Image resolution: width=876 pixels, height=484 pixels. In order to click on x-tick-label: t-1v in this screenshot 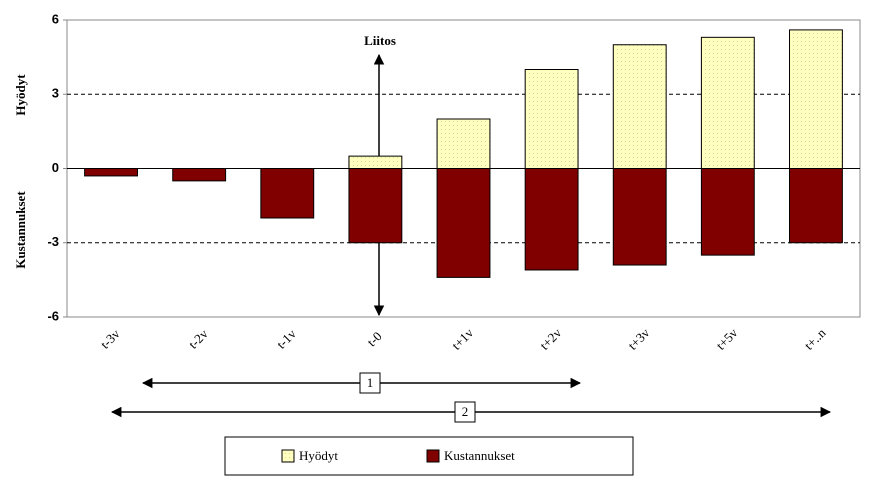, I will do `click(286, 339)`.